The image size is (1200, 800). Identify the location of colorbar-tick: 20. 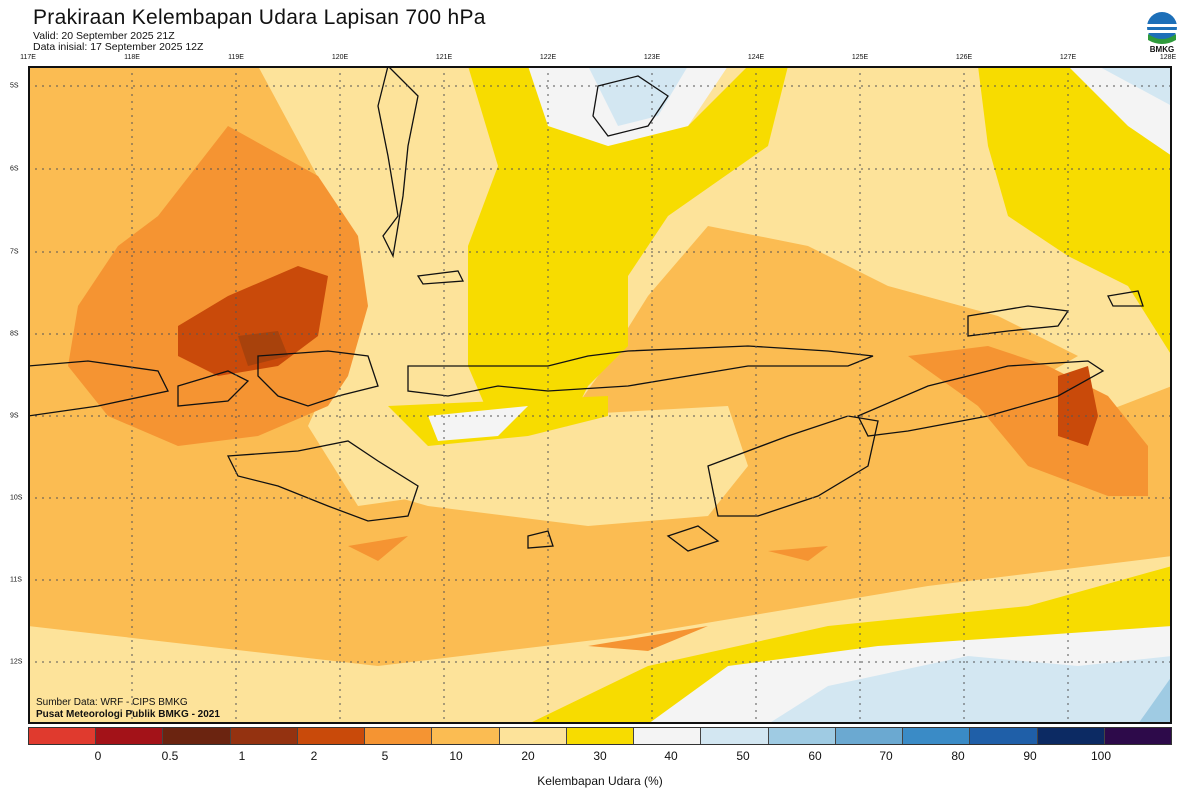
(528, 756).